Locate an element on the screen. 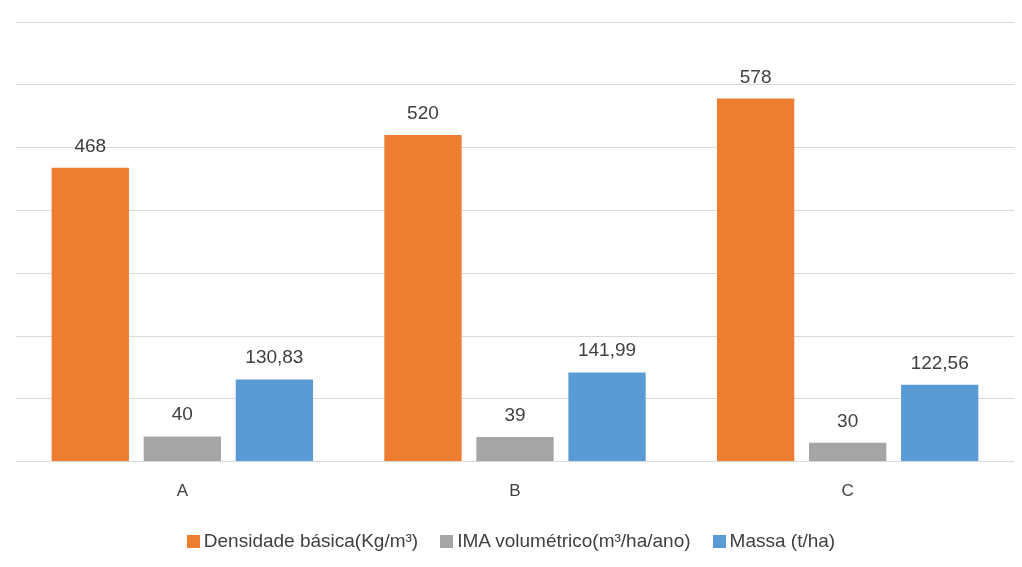  data-label: 468 is located at coordinates (90, 145).